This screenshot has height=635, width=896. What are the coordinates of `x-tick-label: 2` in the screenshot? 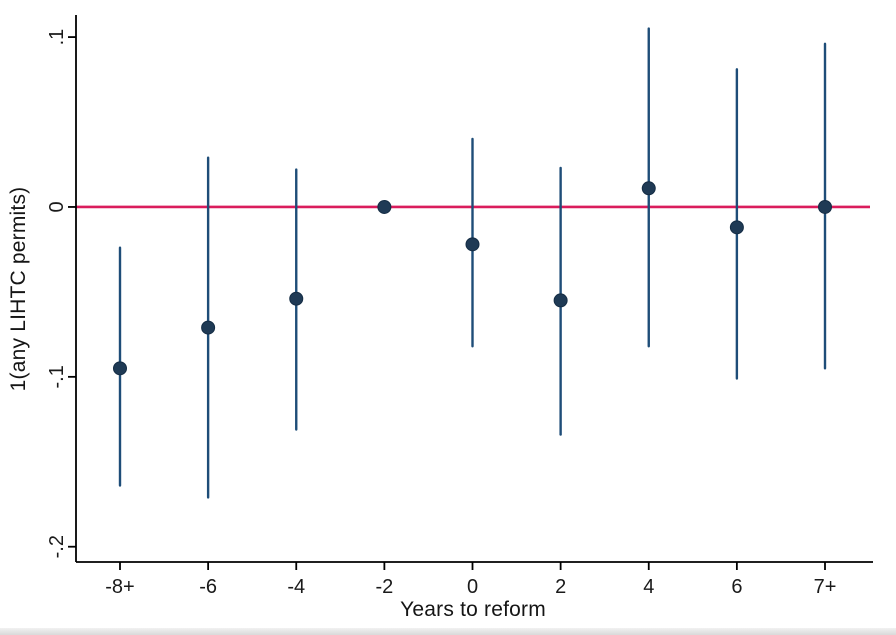 It's located at (560, 587).